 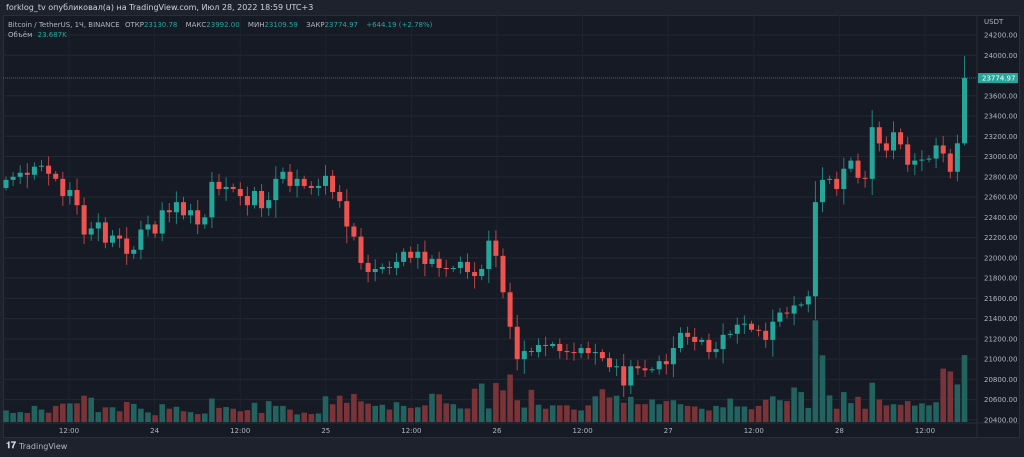 I want to click on low-value: 23109.59, so click(x=281, y=25).